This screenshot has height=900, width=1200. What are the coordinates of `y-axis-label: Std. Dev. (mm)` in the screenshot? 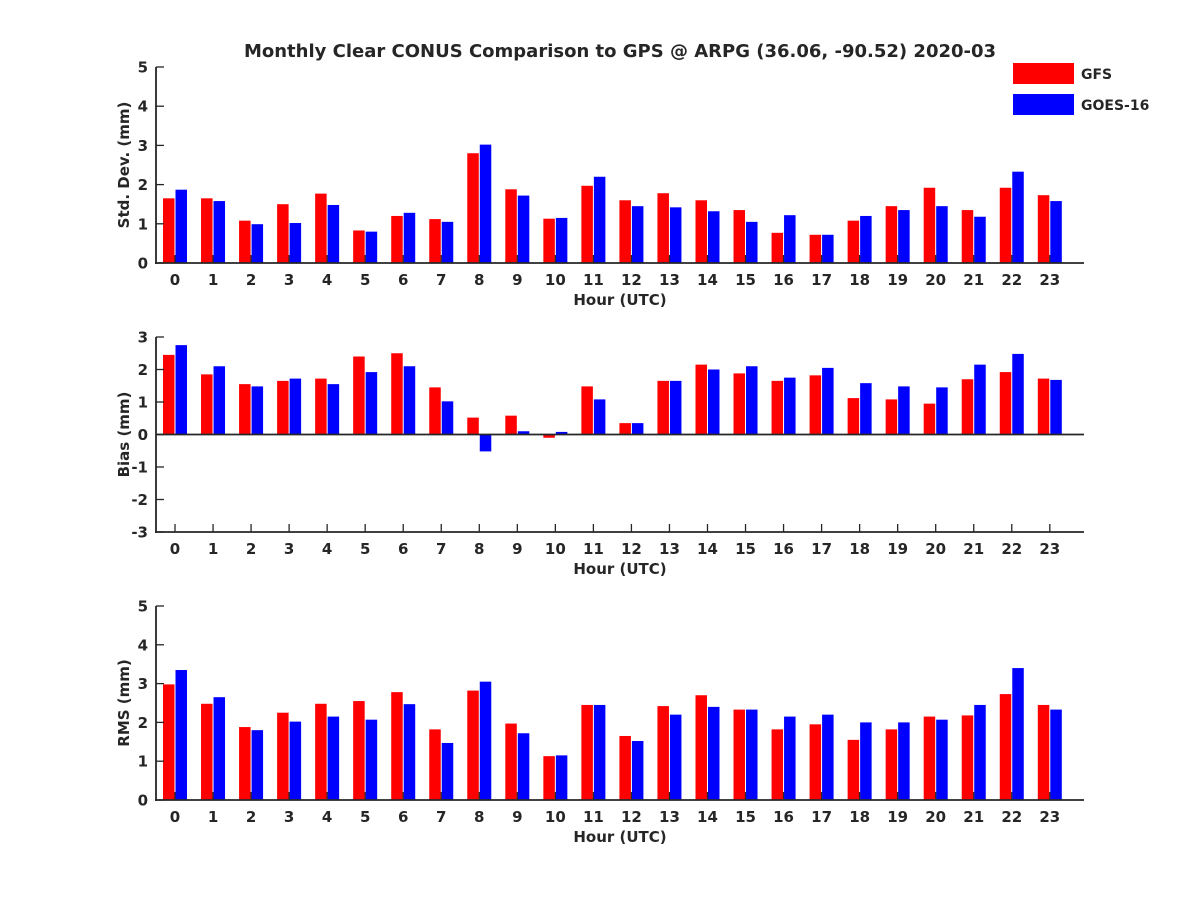 It's located at (124, 165).